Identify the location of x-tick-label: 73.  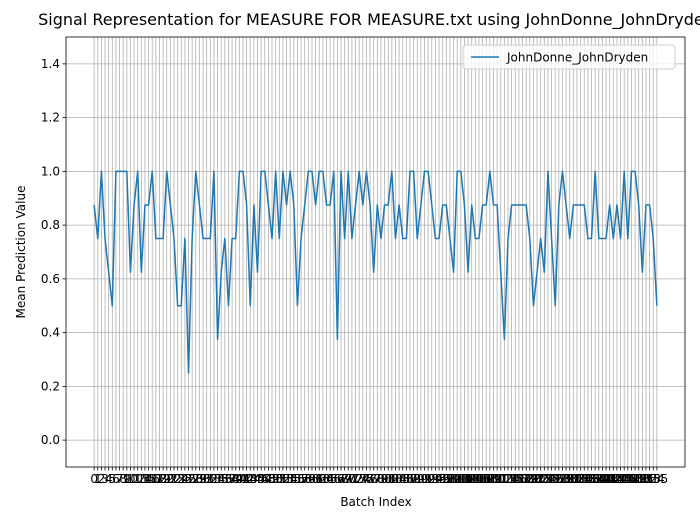
(359, 479).